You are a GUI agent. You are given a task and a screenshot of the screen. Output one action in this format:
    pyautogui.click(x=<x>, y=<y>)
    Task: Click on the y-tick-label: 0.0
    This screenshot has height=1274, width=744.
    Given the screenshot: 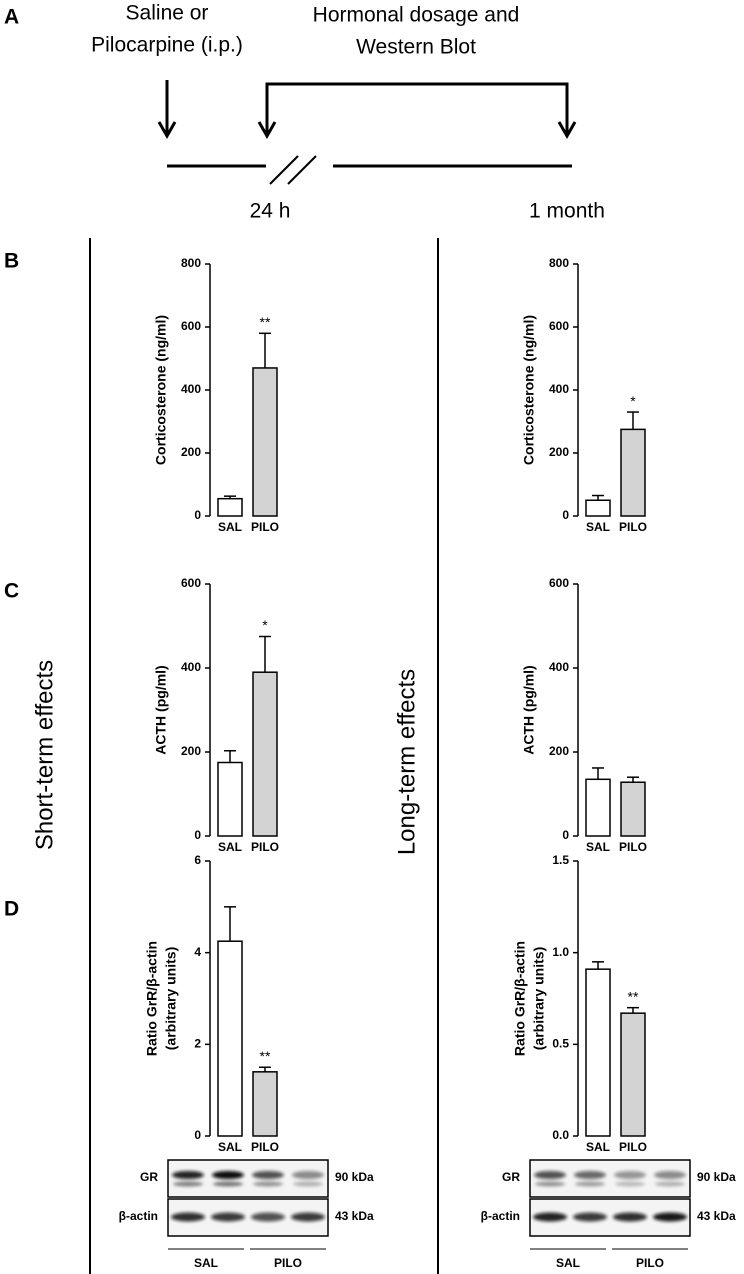 What is the action you would take?
    pyautogui.click(x=560, y=1135)
    